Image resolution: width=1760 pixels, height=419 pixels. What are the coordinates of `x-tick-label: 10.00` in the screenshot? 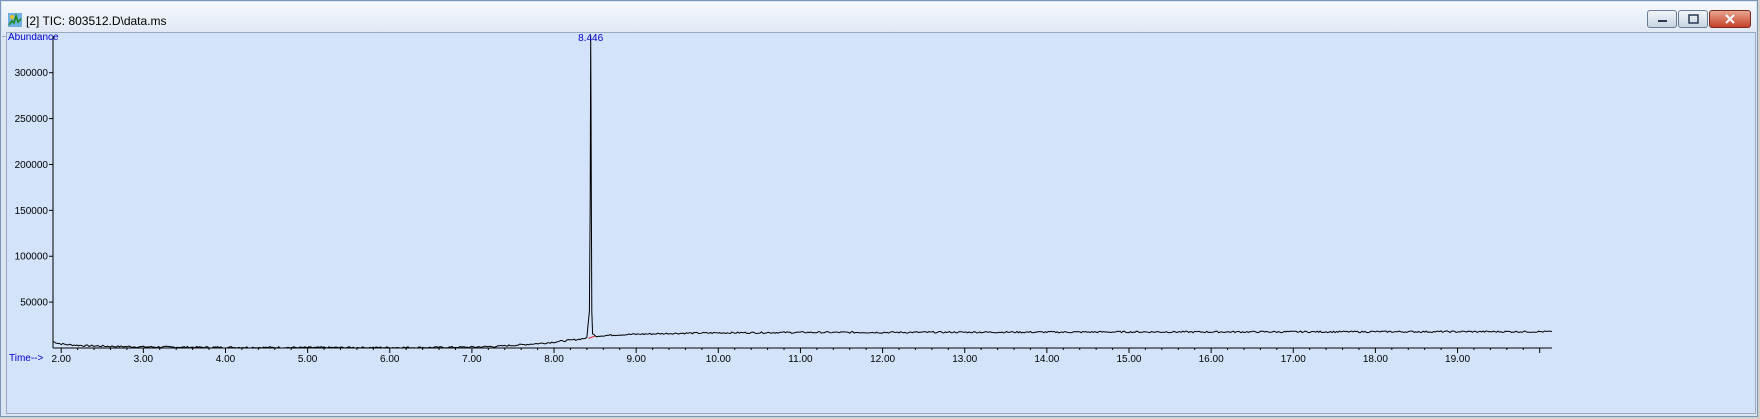 It's located at (718, 359).